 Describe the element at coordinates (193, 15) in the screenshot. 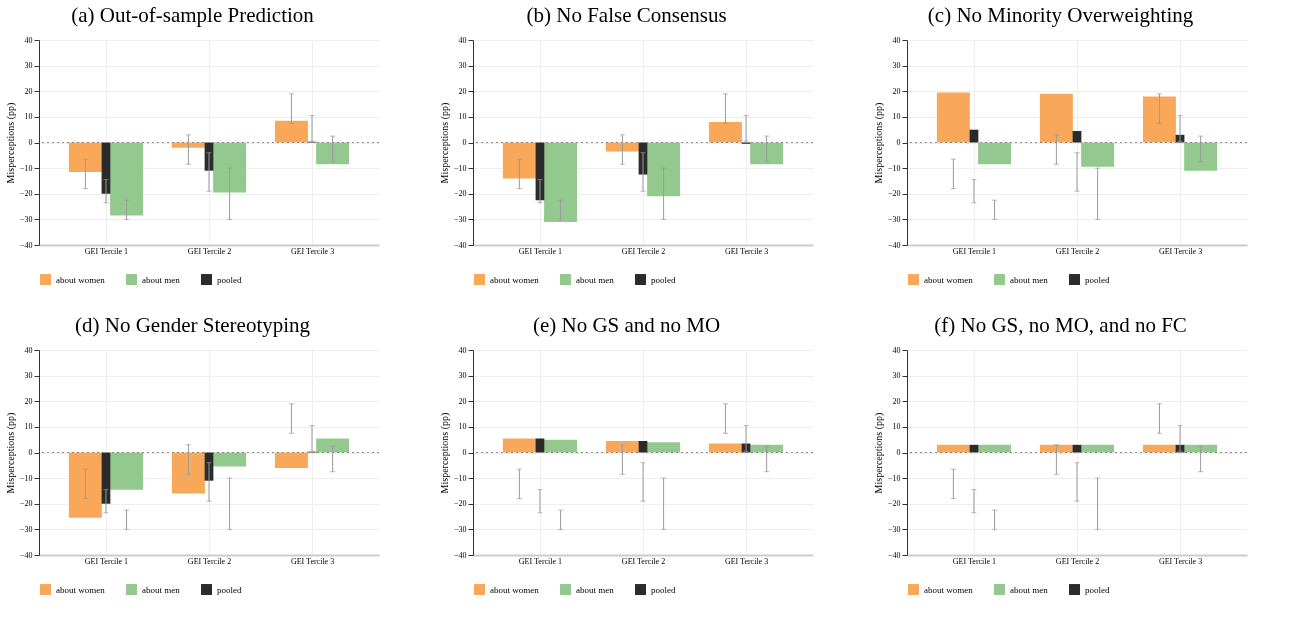

I see `chart-title: (a) Out-of-sample Prediction` at that location.